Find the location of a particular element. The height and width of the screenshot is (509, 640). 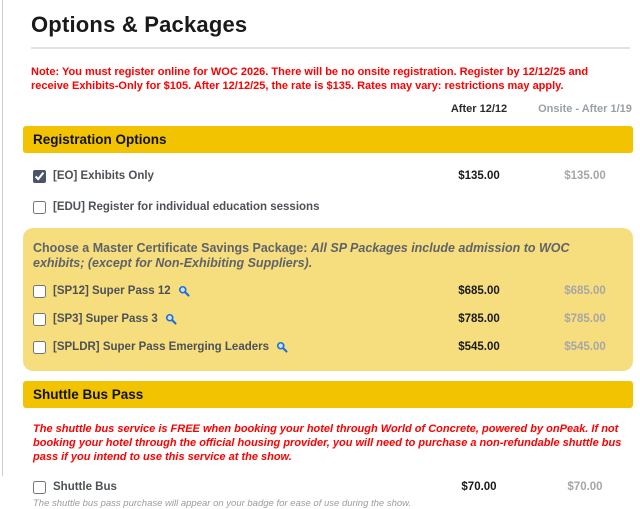

super-pass-3-price-onsite: $785.00 is located at coordinates (585, 319).